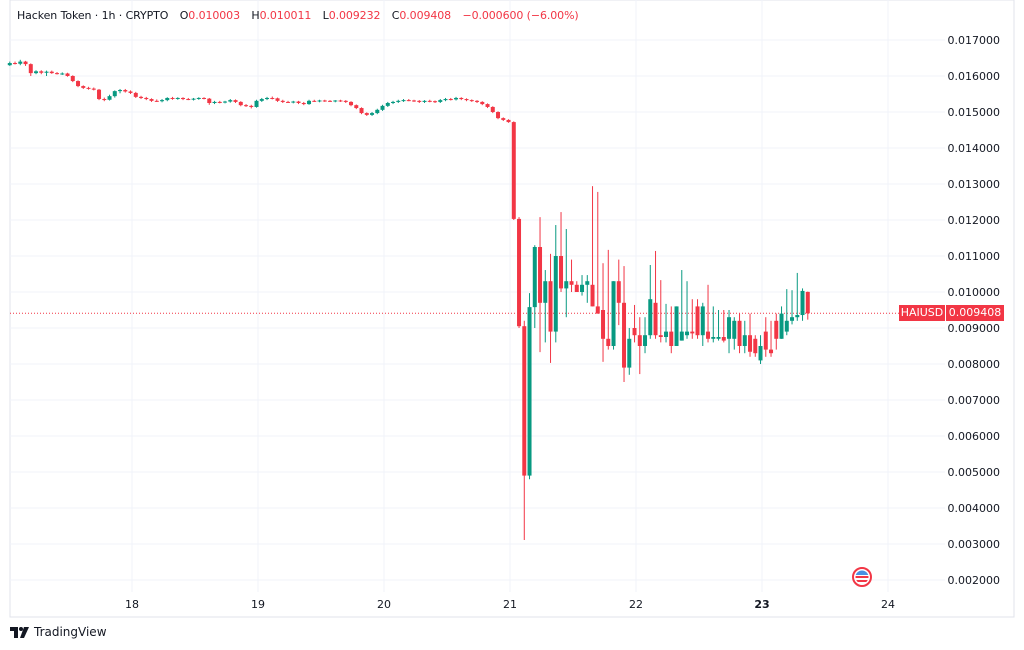  I want to click on interval: 1h, so click(108, 15).